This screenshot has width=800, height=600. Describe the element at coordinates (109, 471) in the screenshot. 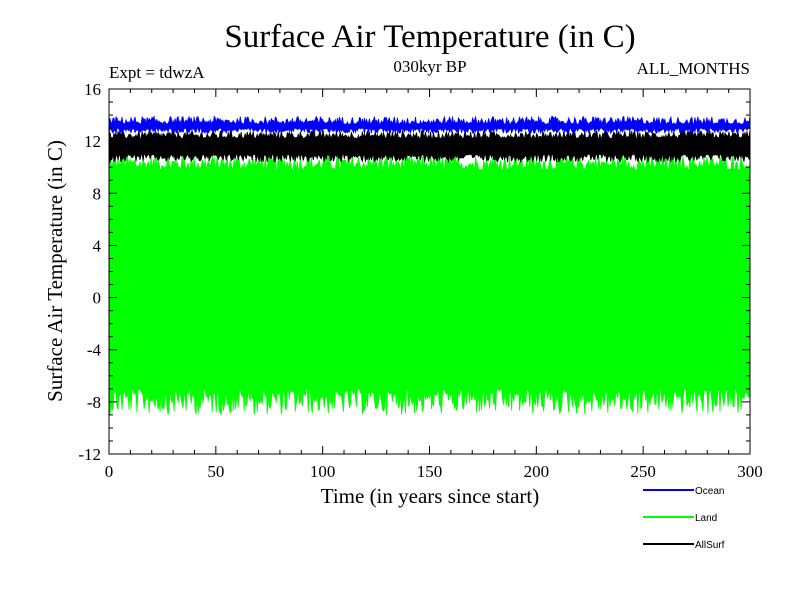

I see `x-tick-label: 0` at that location.